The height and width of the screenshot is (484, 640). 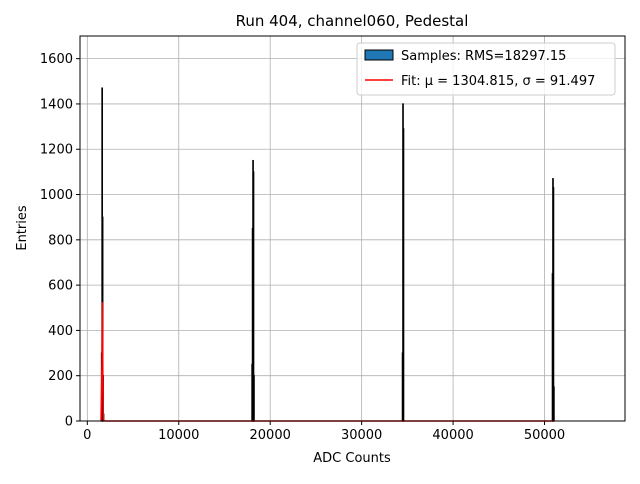 I want to click on x-axis-label: ADC Counts, so click(x=352, y=458).